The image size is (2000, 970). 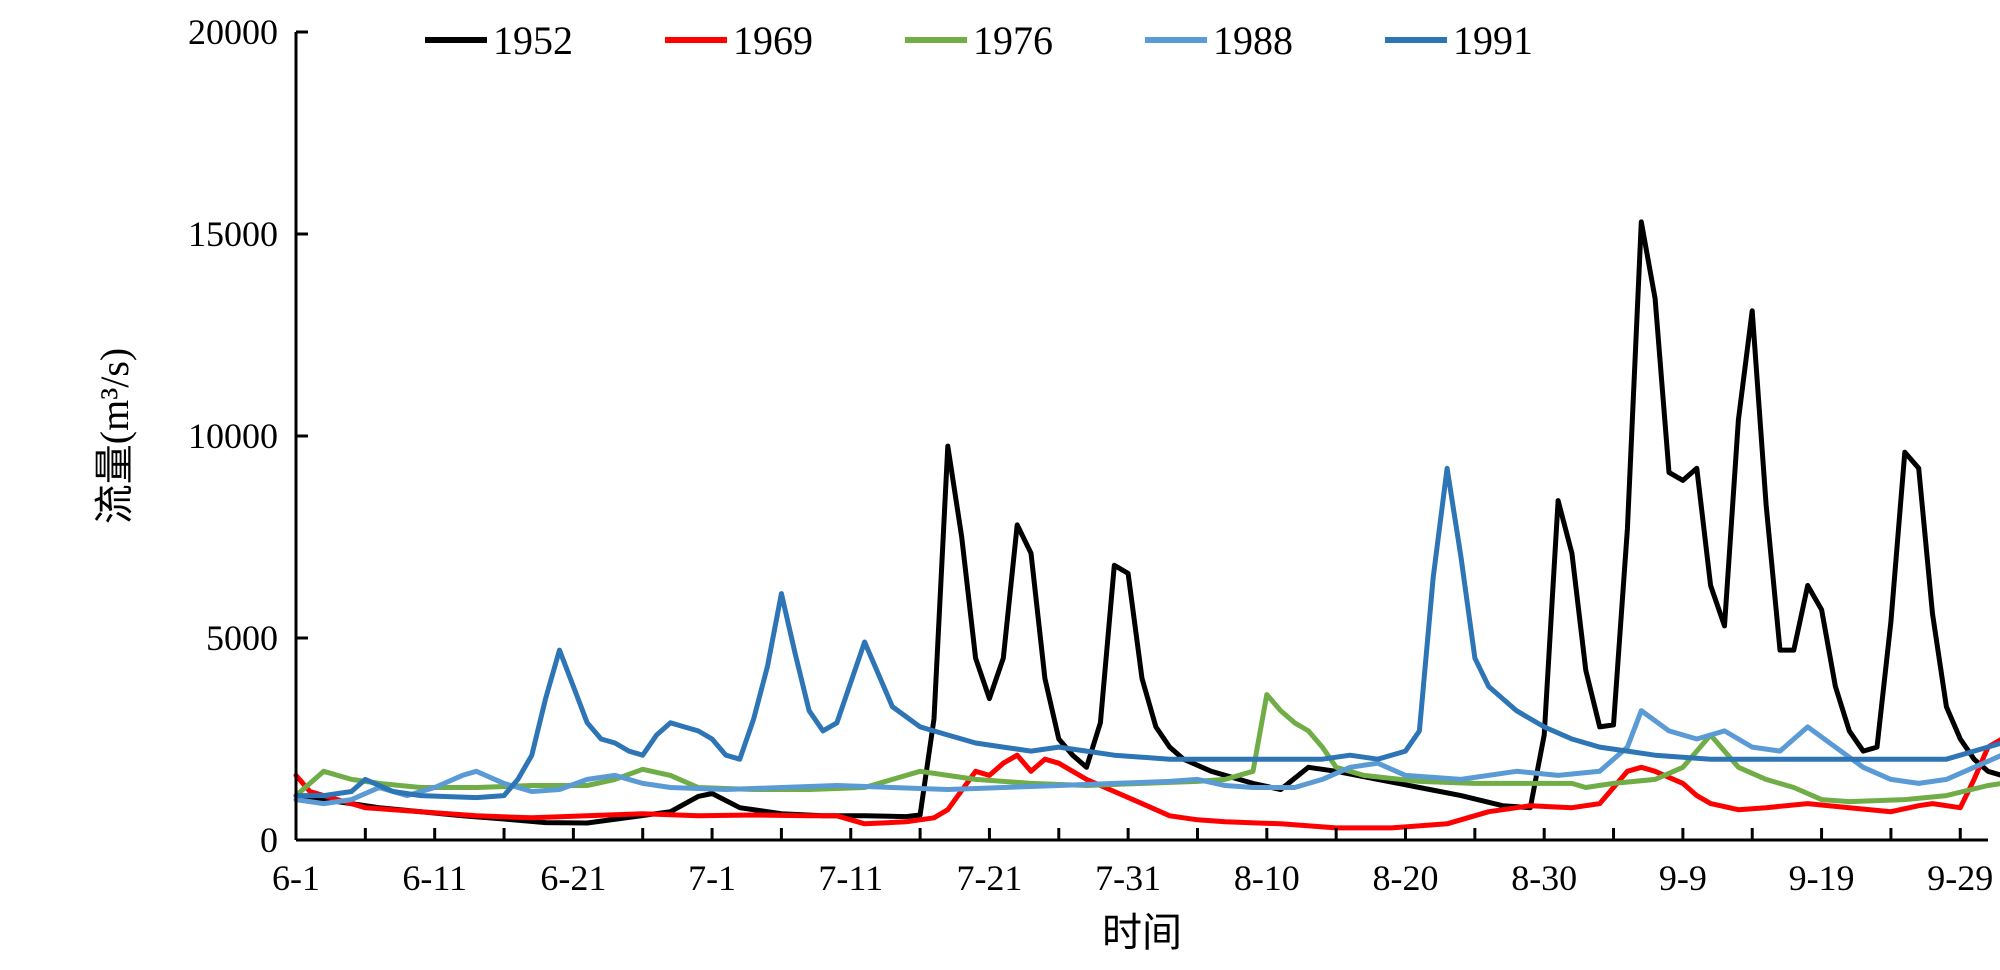 I want to click on y-tick-label: 5000, so click(x=242, y=638).